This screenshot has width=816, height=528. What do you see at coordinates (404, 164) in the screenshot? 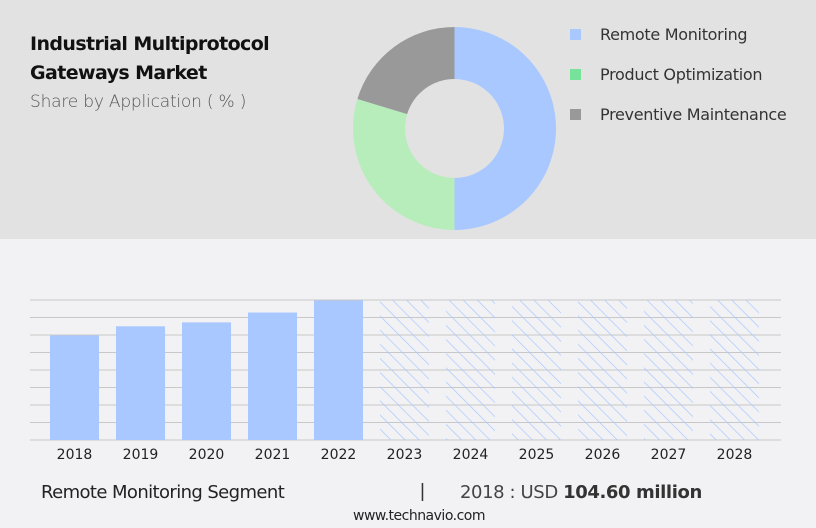
I see `donut-slice-product-optimization` at bounding box center [404, 164].